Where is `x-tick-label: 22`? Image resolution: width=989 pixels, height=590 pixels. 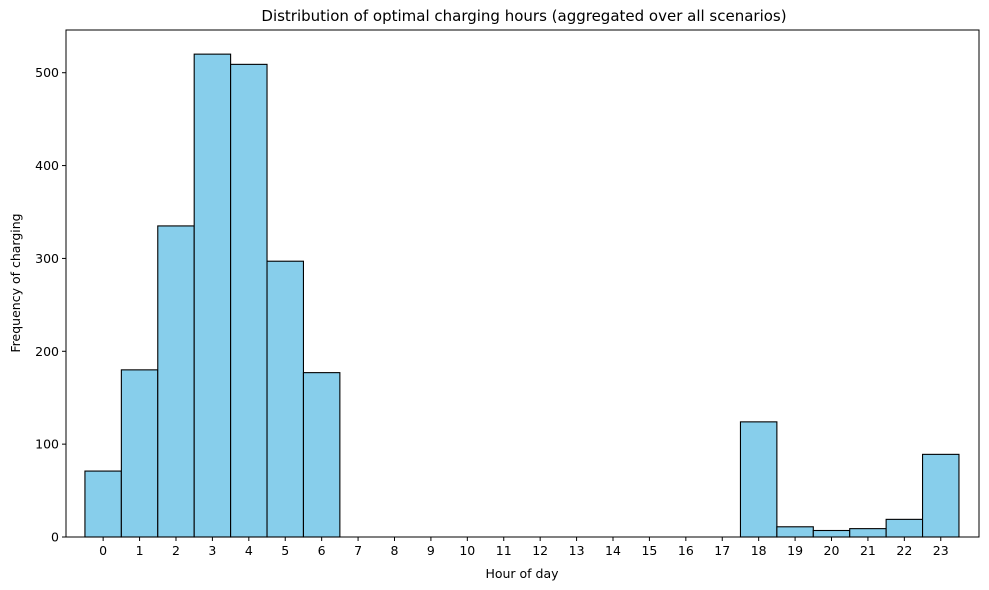
x-tick-label: 22 is located at coordinates (904, 550).